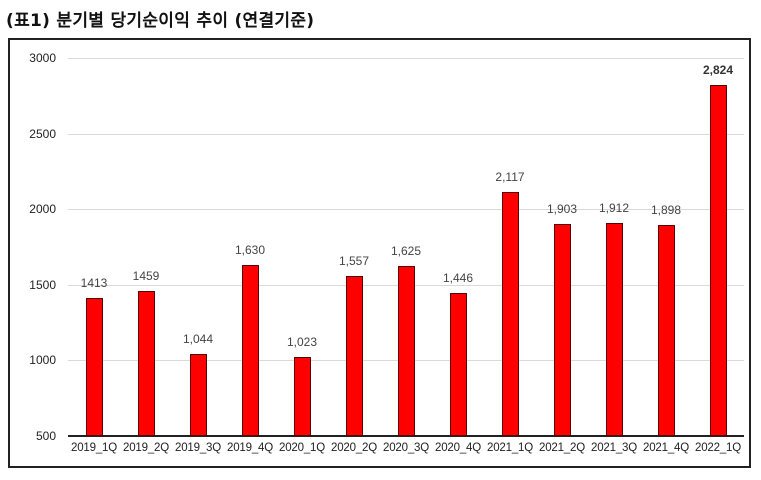 The image size is (761, 480). I want to click on x-tick-label: 2019_2Q, so click(146, 448).